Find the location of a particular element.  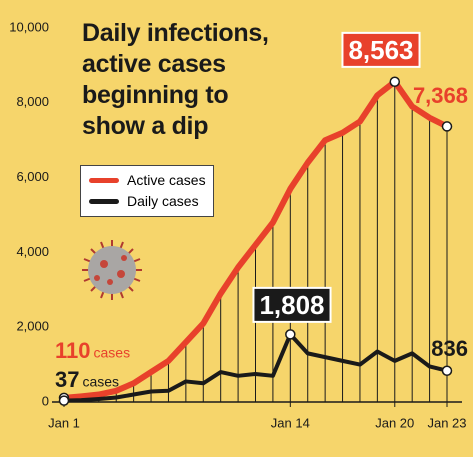

data-label: 836 is located at coordinates (449, 348).